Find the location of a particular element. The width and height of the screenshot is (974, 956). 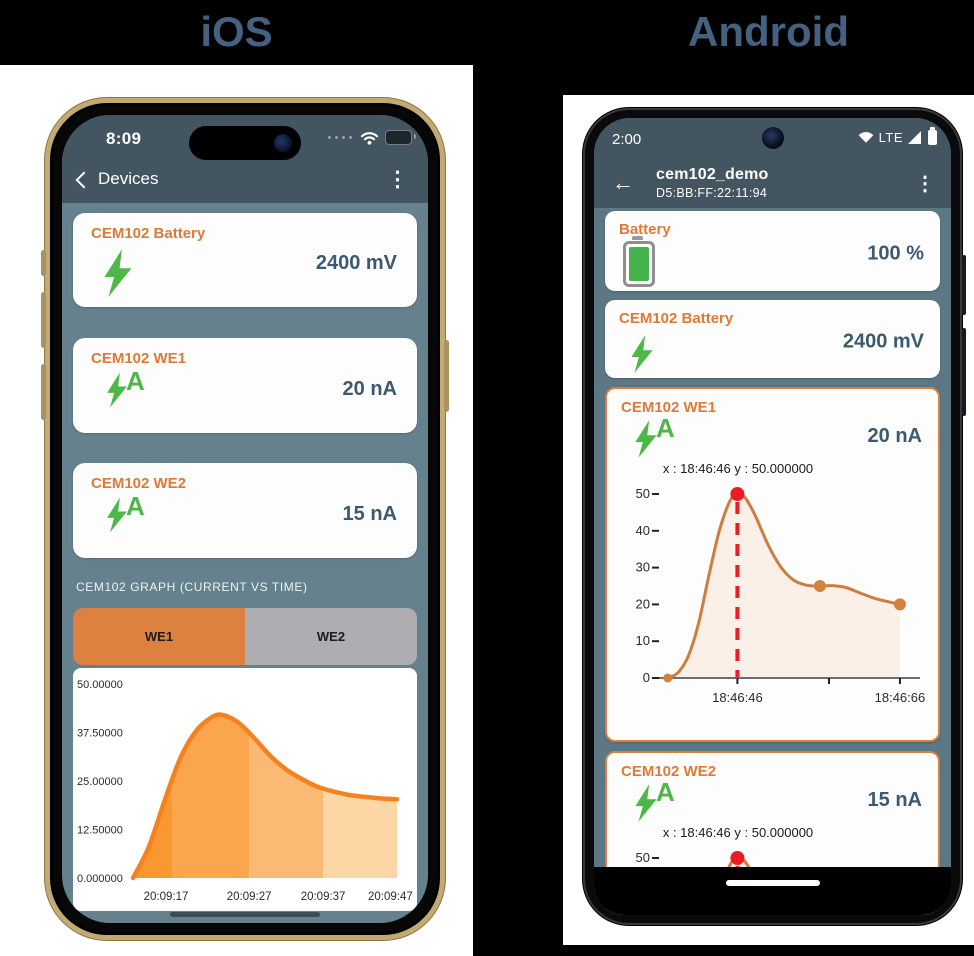

we1-card: CEM102 WE1 A 20 nA is located at coordinates (245, 385).